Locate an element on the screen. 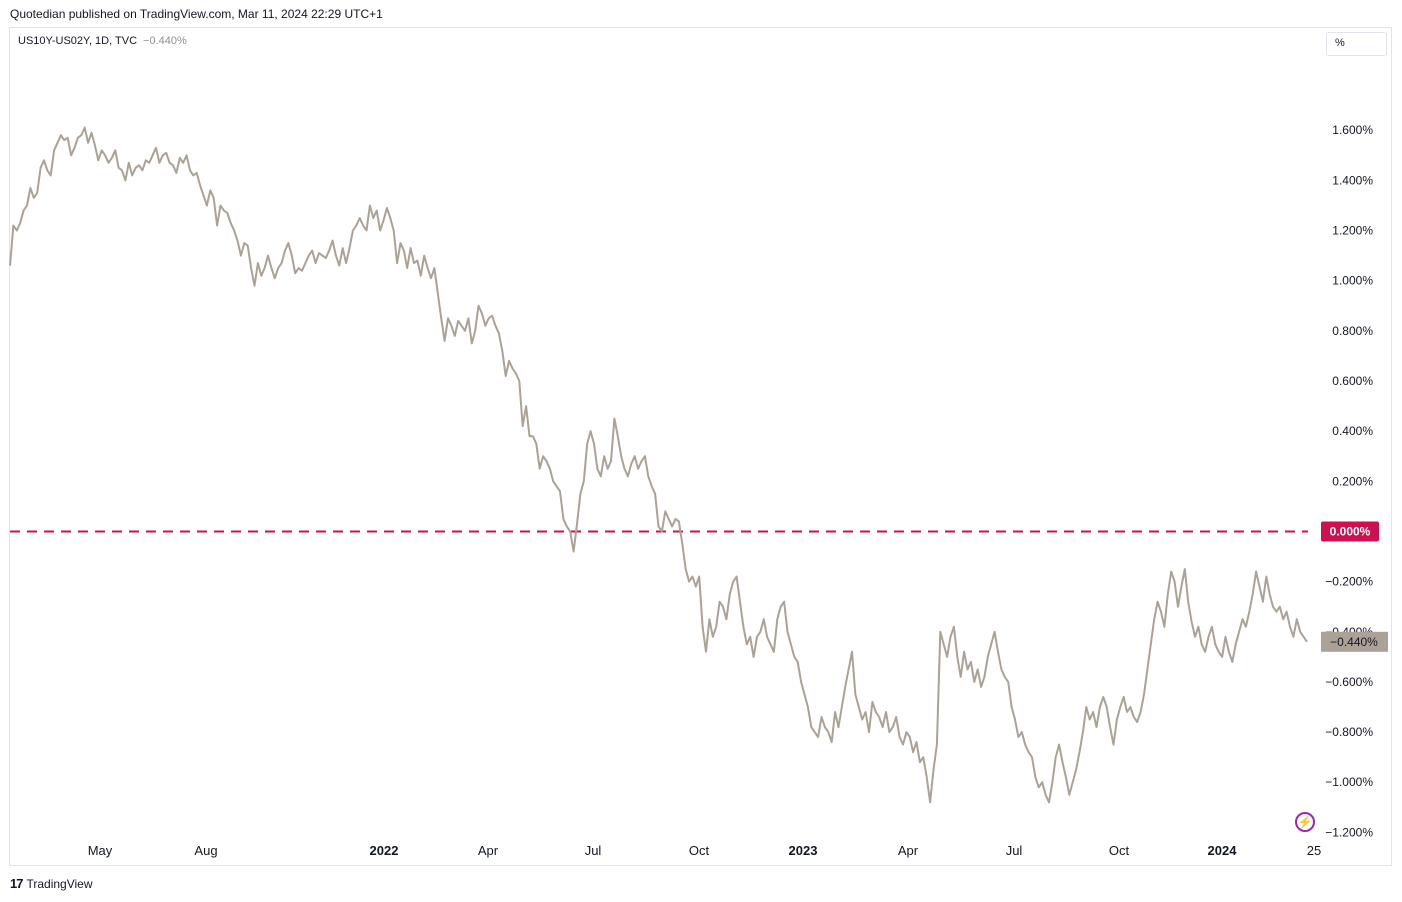  price-labels: 0.000% −0.440% is located at coordinates (1354, 586).